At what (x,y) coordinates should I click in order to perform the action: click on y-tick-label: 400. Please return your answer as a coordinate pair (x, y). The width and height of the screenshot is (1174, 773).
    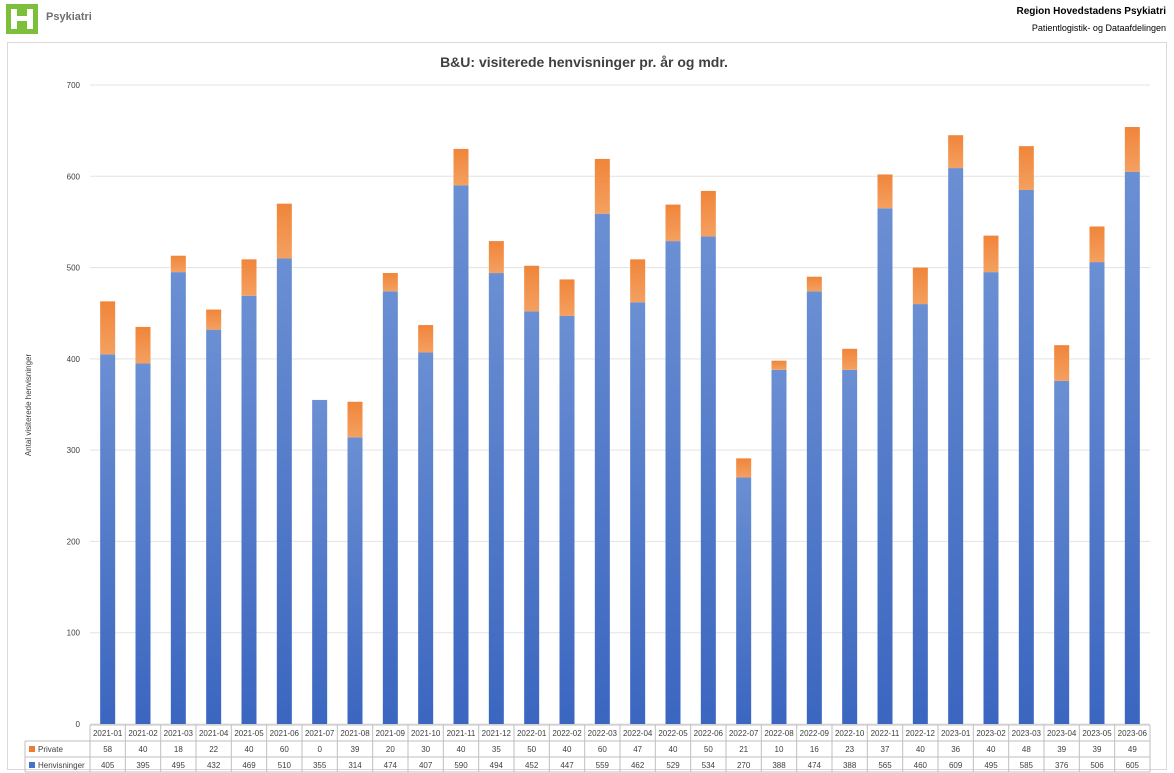
    Looking at the image, I should click on (74, 359).